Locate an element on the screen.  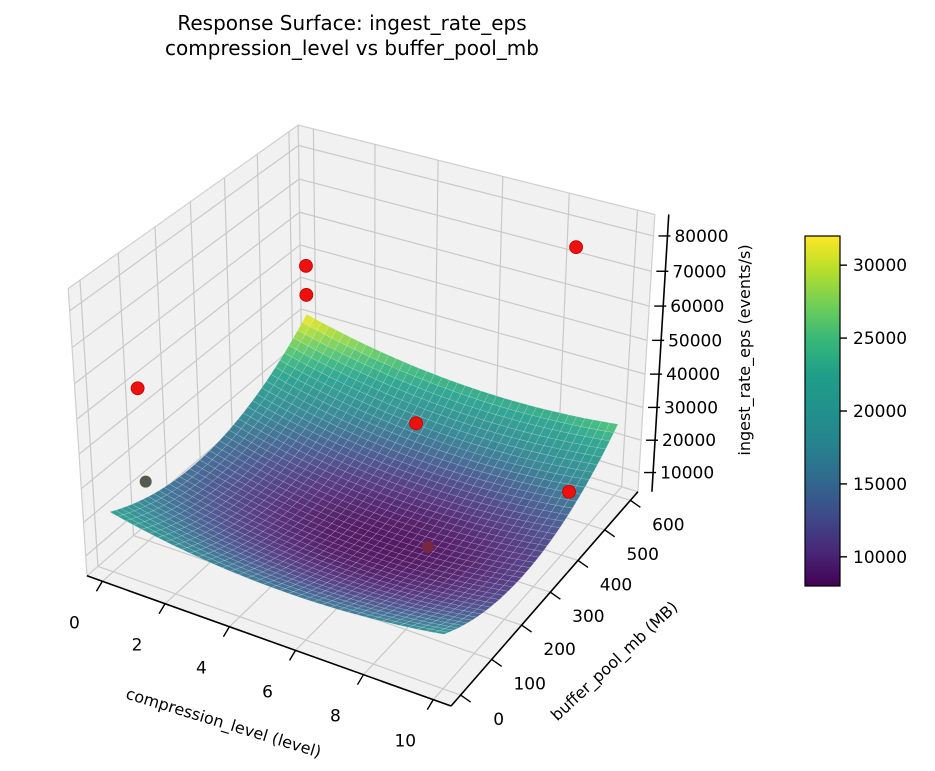
y-tick-label: 300 is located at coordinates (588, 617).